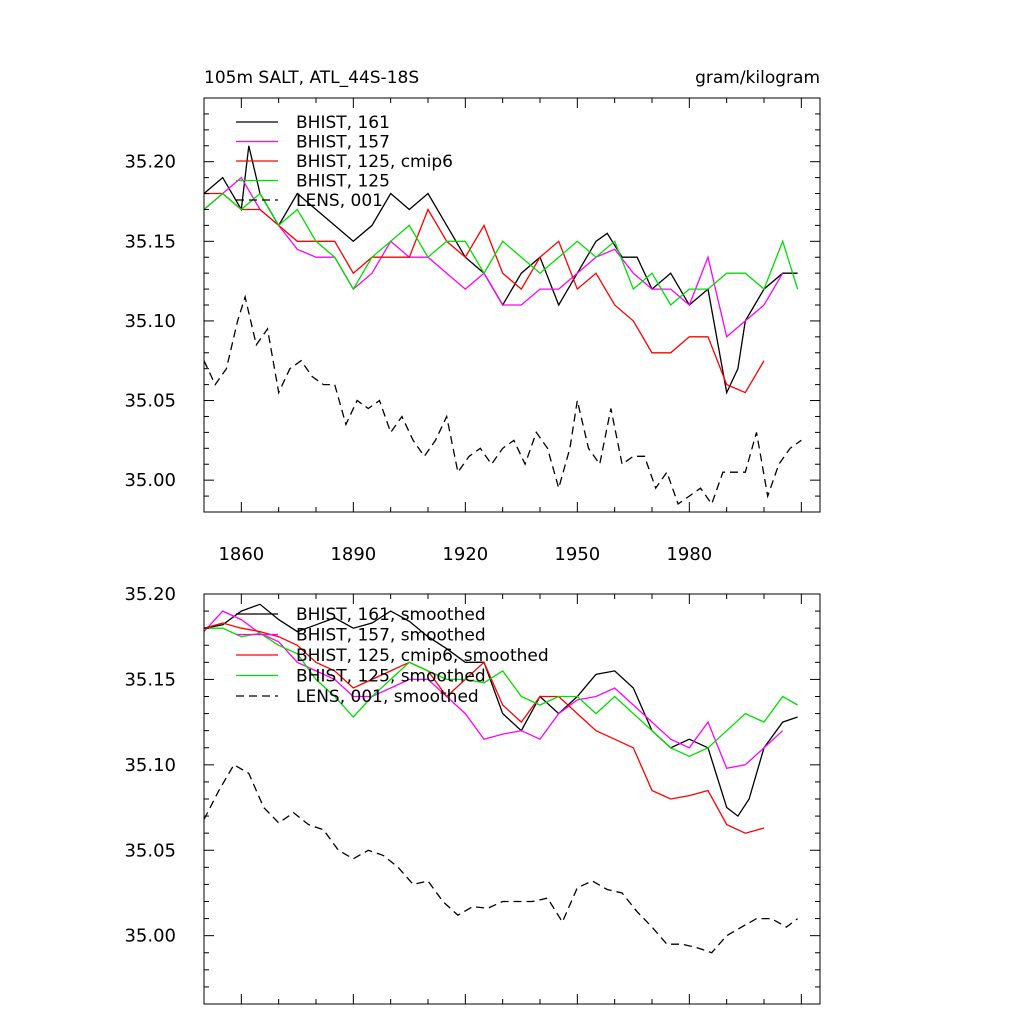  Describe the element at coordinates (465, 554) in the screenshot. I see `x-tick-label: 1920` at that location.